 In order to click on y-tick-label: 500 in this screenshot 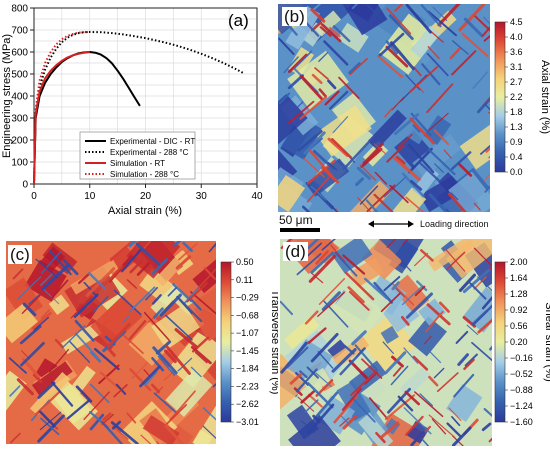, I will do `click(19, 75)`.